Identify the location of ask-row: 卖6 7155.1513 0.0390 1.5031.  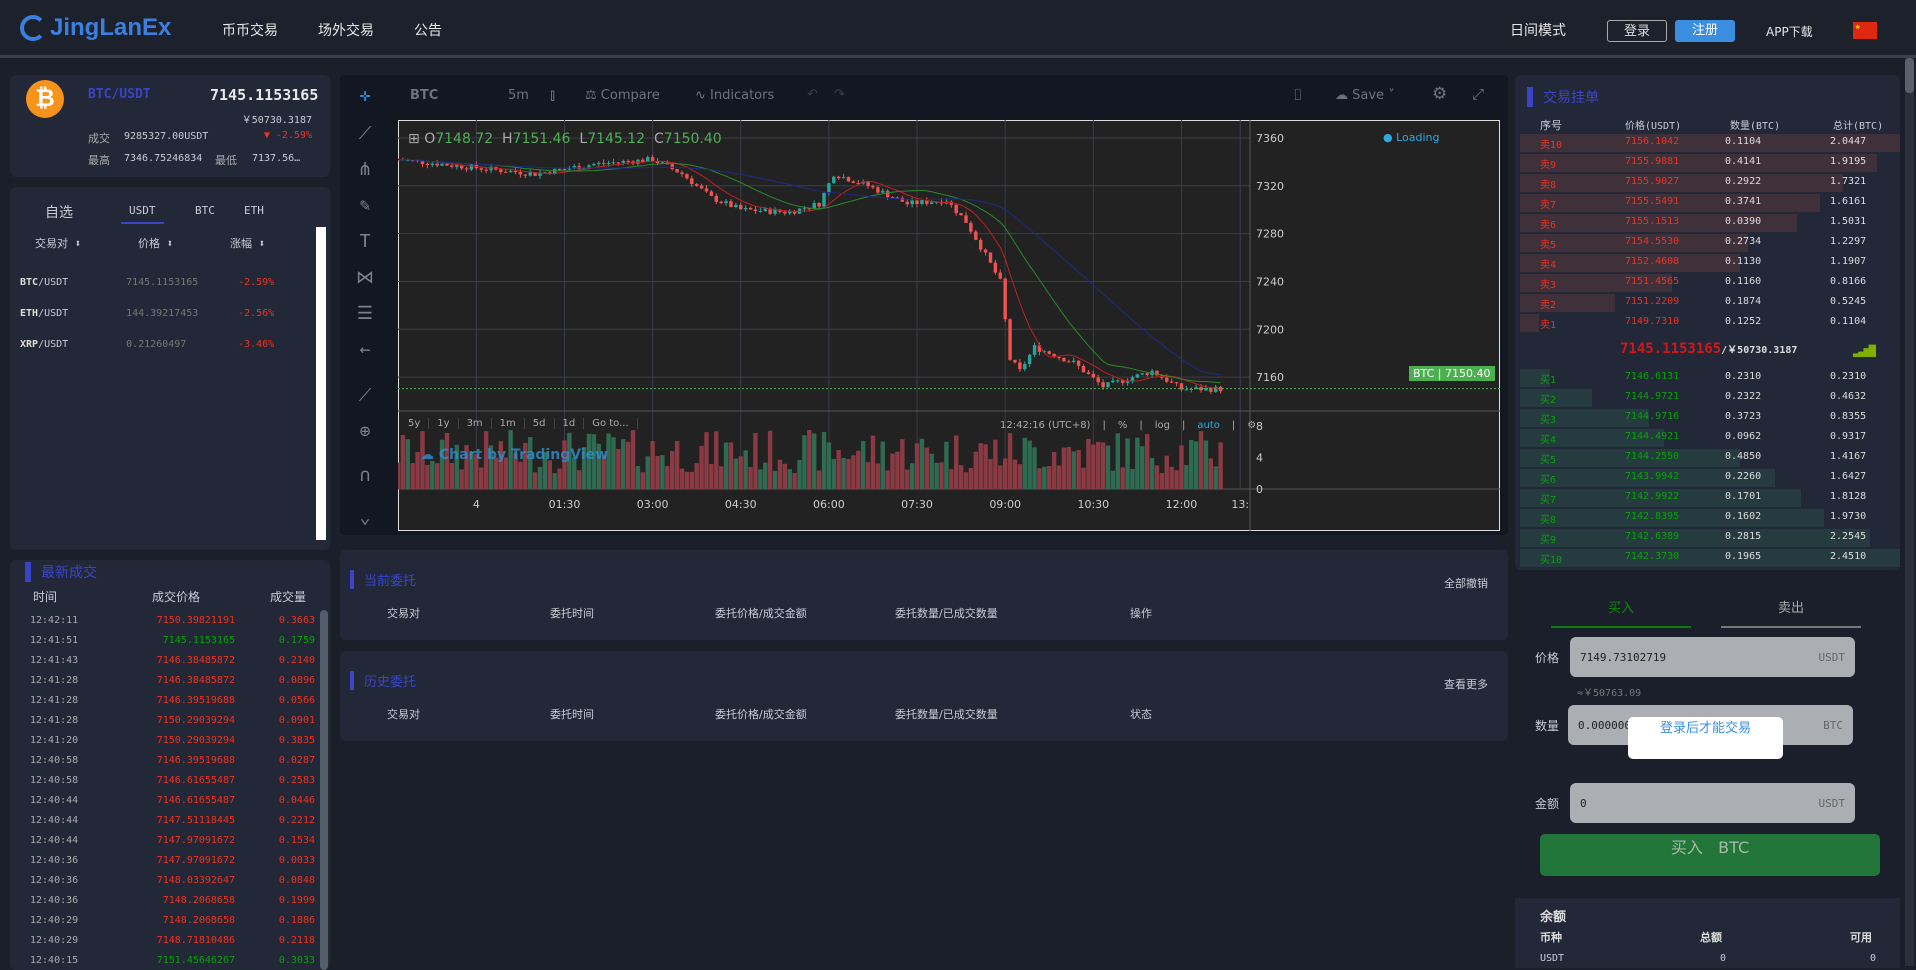
(1710, 223).